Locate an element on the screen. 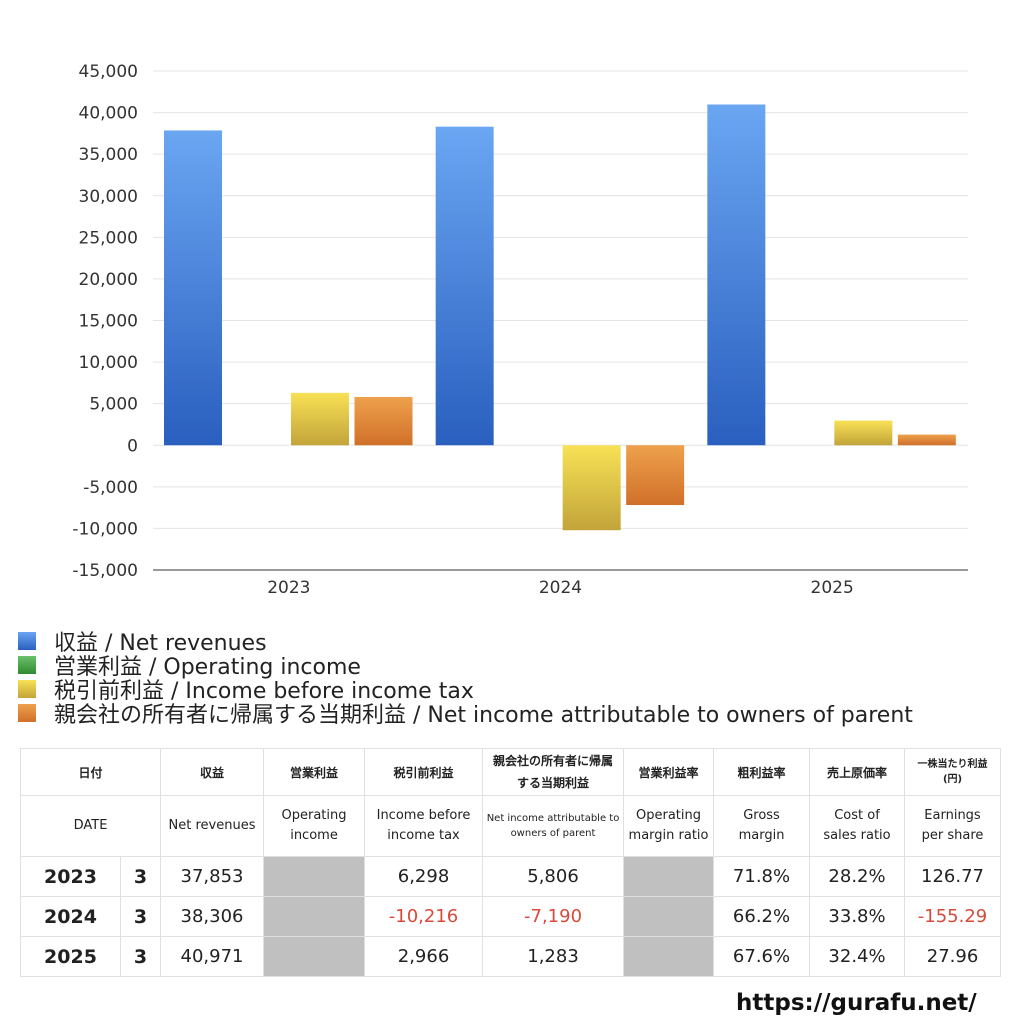 The image size is (1024, 1024). header-gross-en: Gross margin is located at coordinates (762, 826).